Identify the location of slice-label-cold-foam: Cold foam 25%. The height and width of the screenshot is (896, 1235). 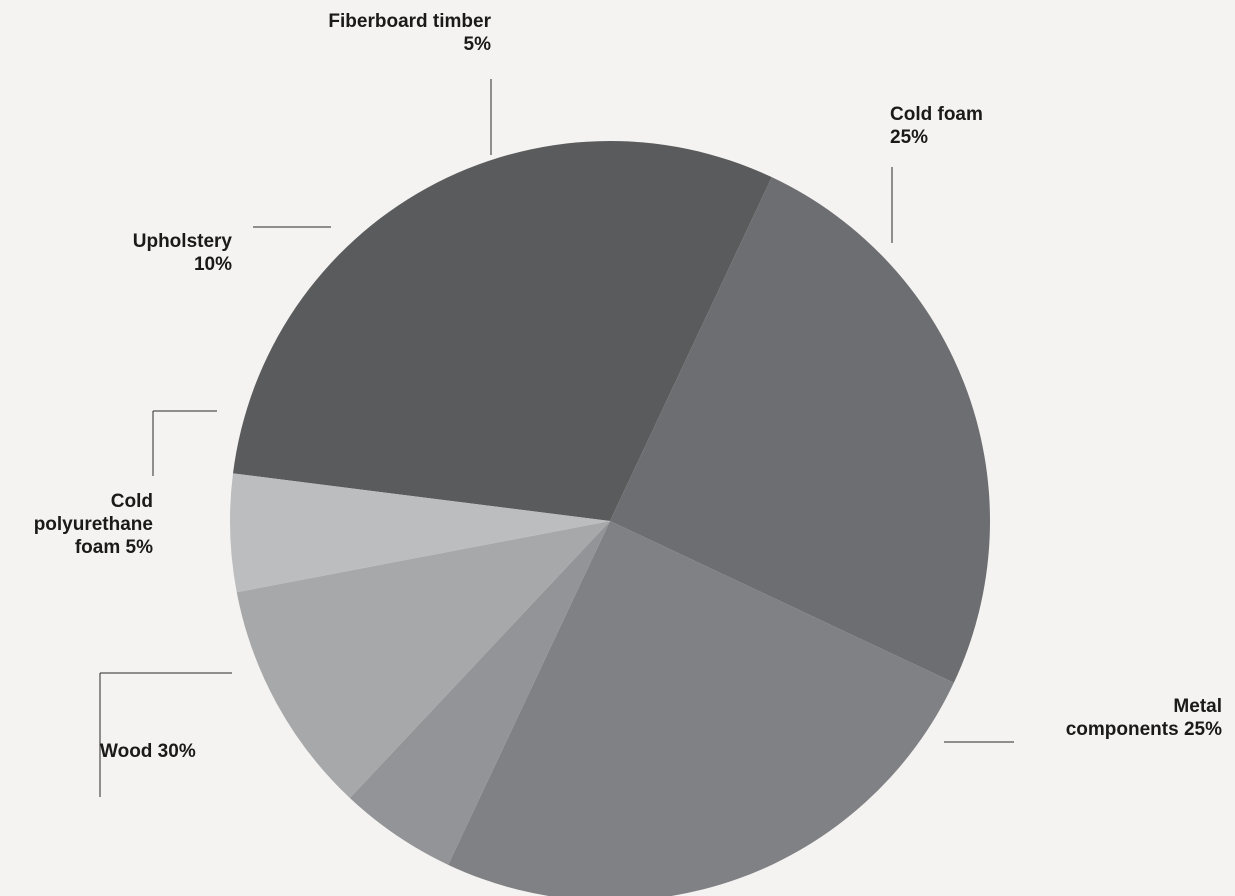
(936, 126).